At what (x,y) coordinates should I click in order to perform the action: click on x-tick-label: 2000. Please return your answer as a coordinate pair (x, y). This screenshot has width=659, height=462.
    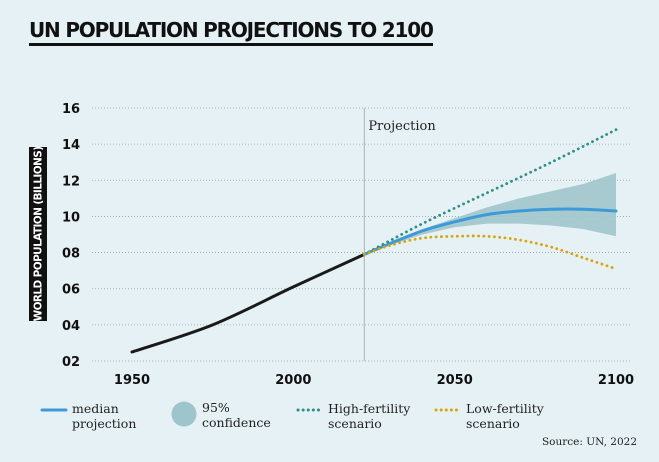
    Looking at the image, I should click on (293, 380).